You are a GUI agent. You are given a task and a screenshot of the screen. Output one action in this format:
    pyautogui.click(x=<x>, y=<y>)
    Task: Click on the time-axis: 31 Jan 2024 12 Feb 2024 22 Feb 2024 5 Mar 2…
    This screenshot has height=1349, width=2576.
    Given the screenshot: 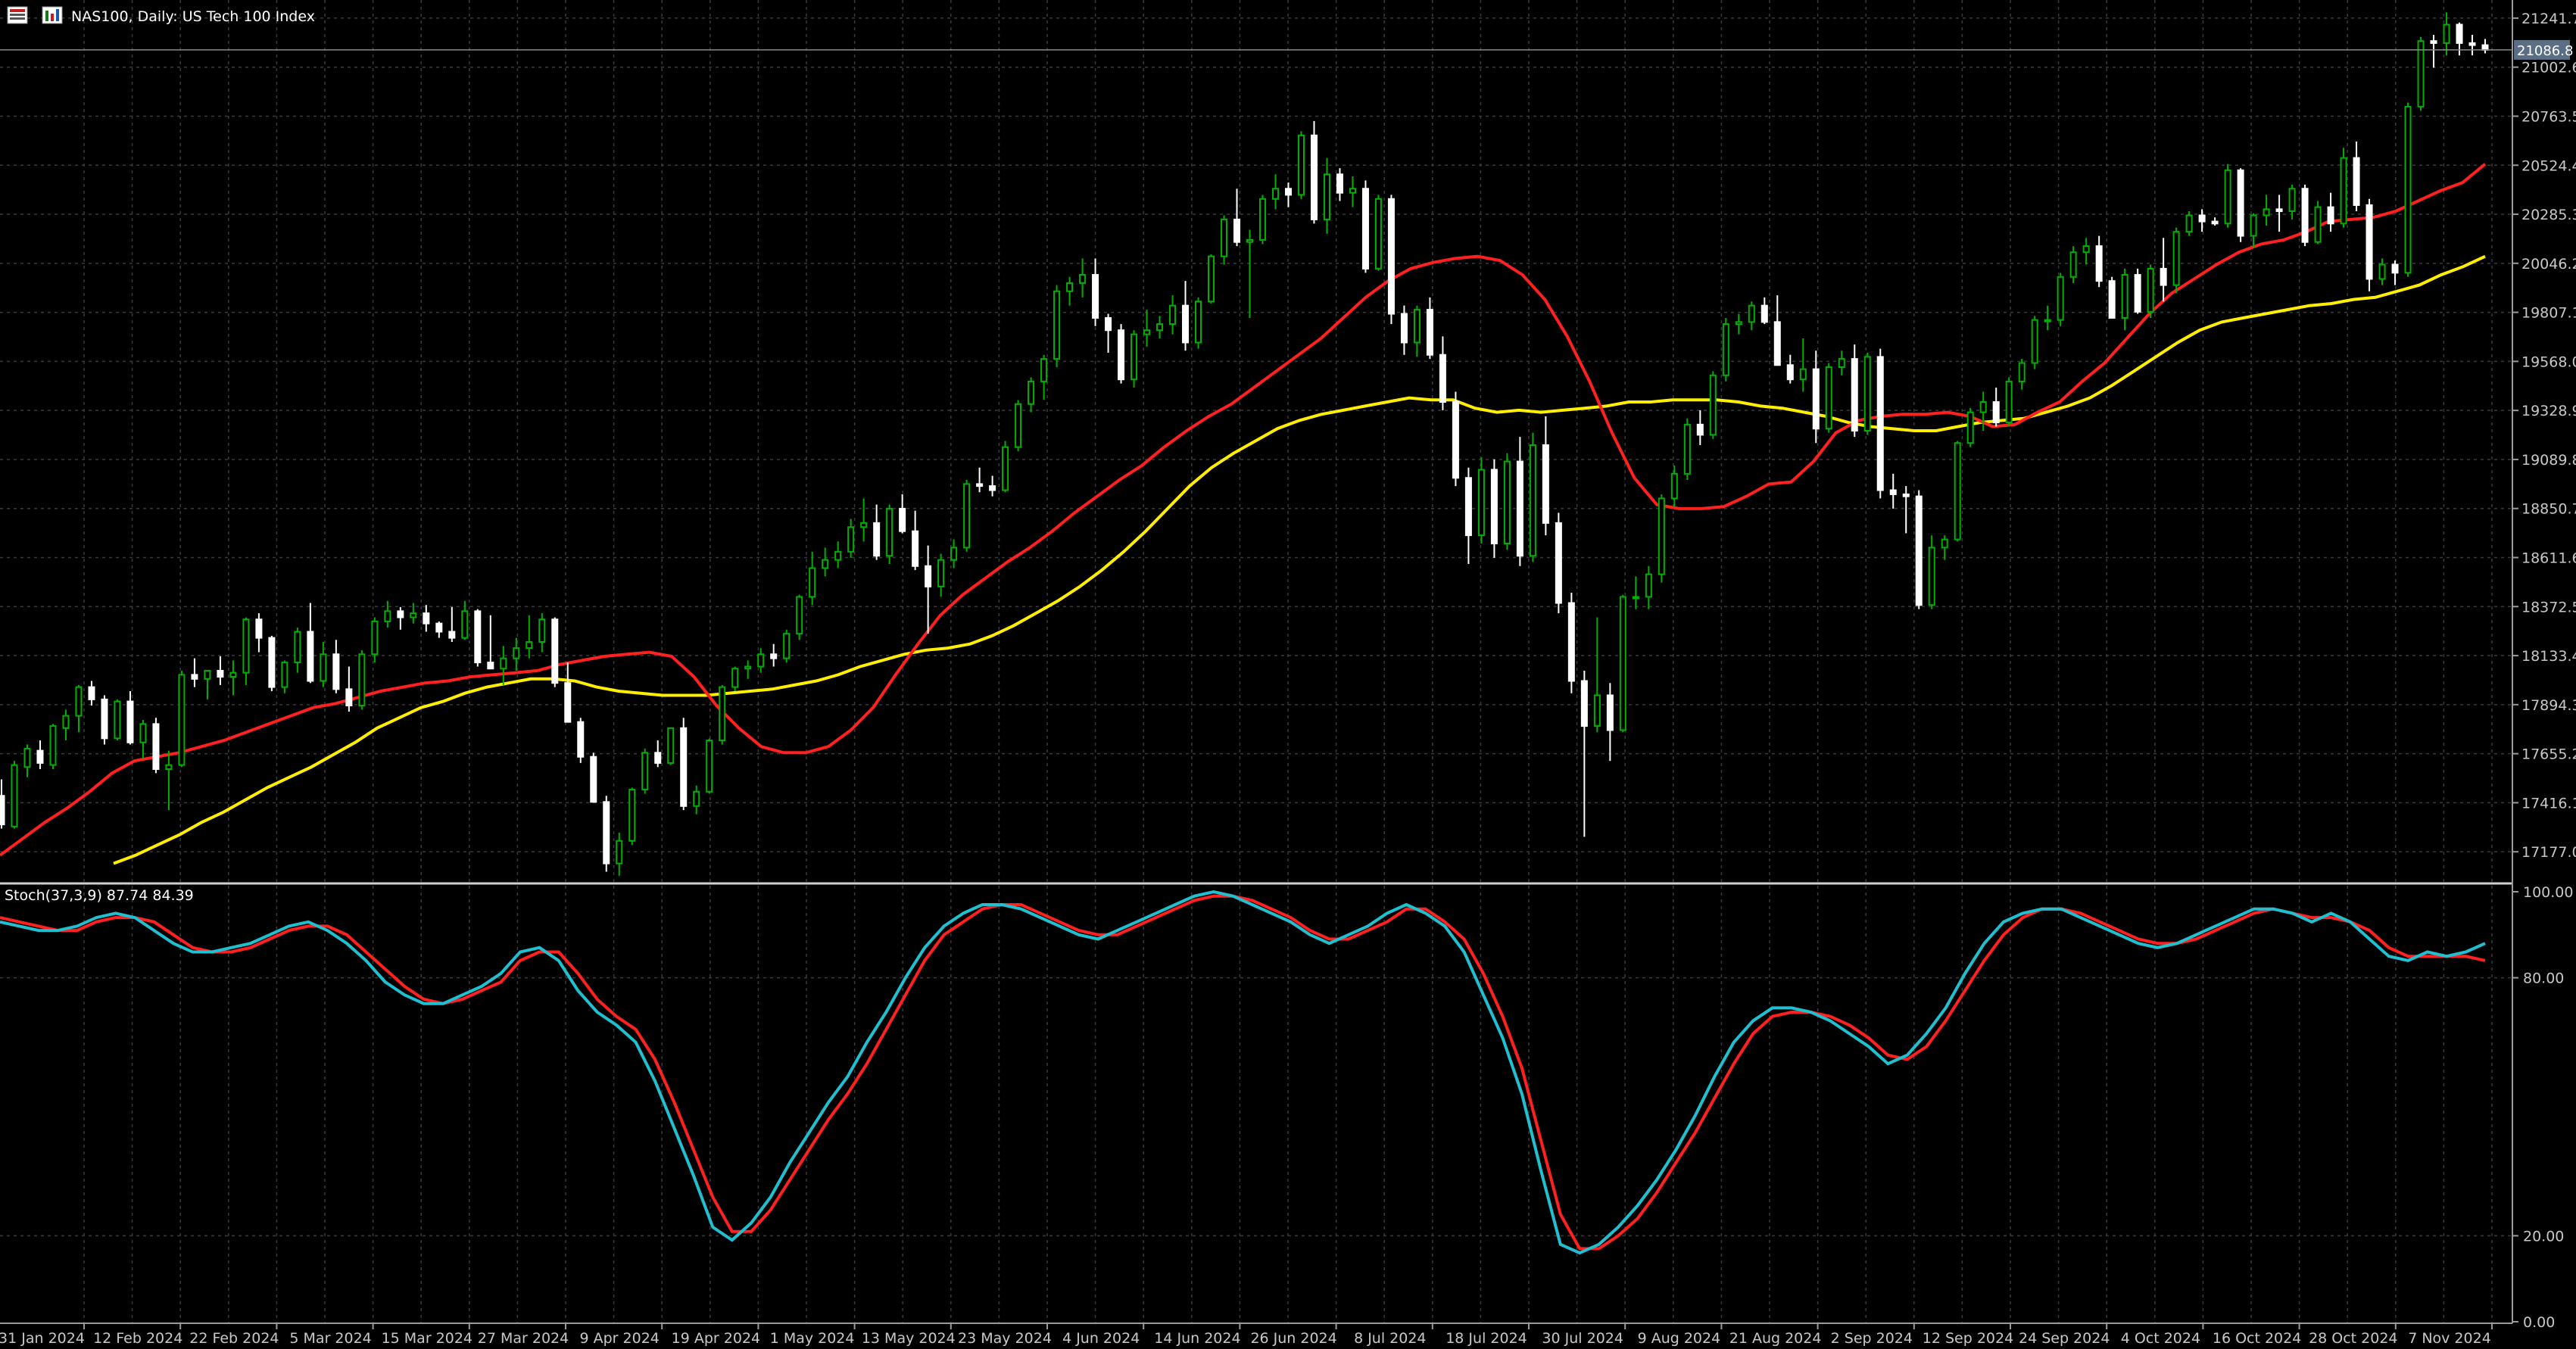 What is the action you would take?
    pyautogui.click(x=1246, y=1335)
    